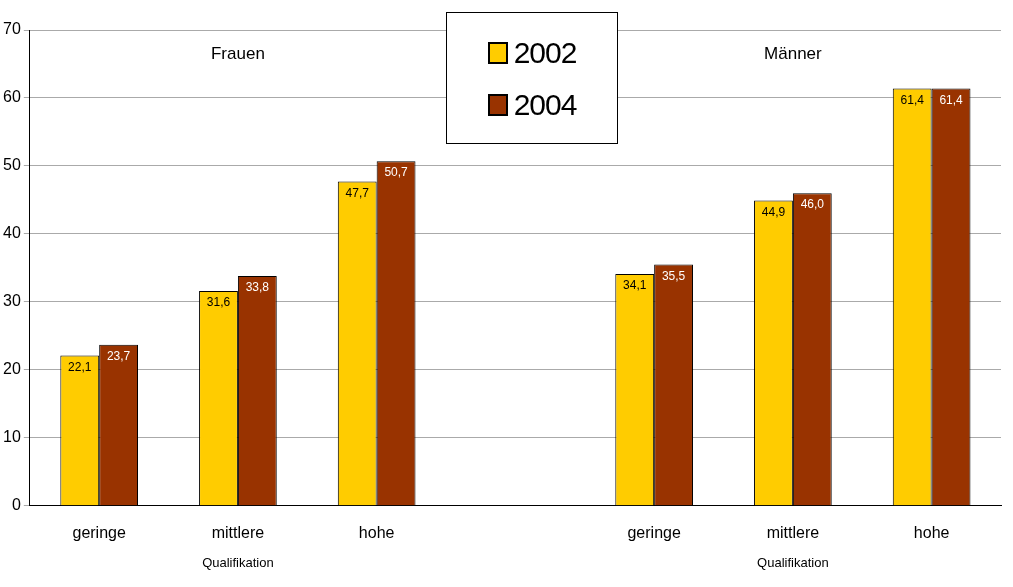 The height and width of the screenshot is (587, 1013). Describe the element at coordinates (12, 369) in the screenshot. I see `y-tick-label: 20` at that location.